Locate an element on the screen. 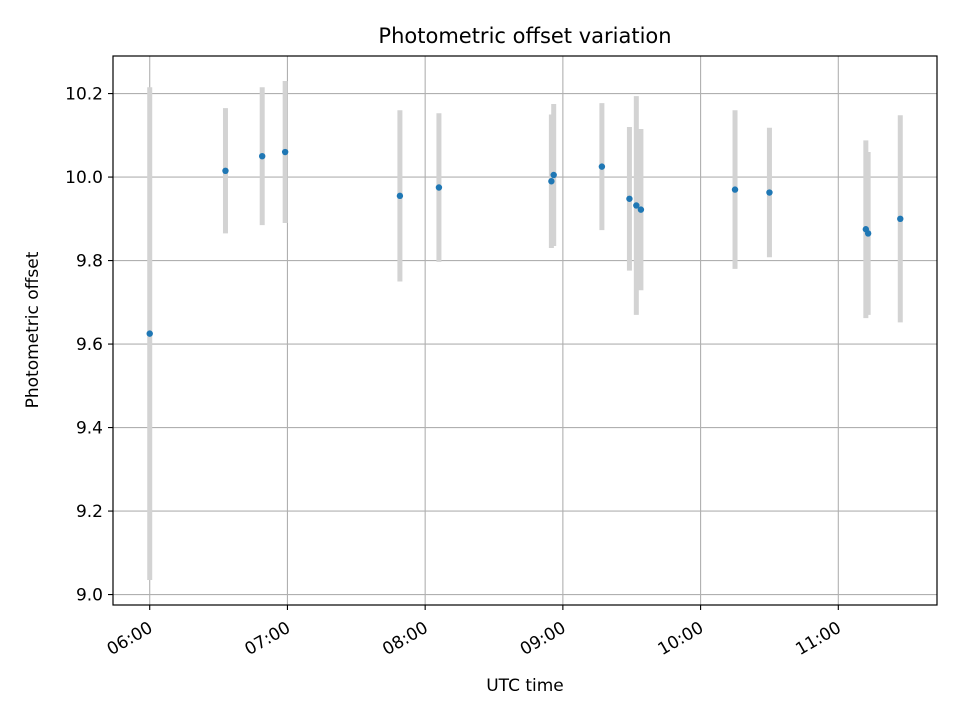  y-tick-label: 9.6 is located at coordinates (89, 345).